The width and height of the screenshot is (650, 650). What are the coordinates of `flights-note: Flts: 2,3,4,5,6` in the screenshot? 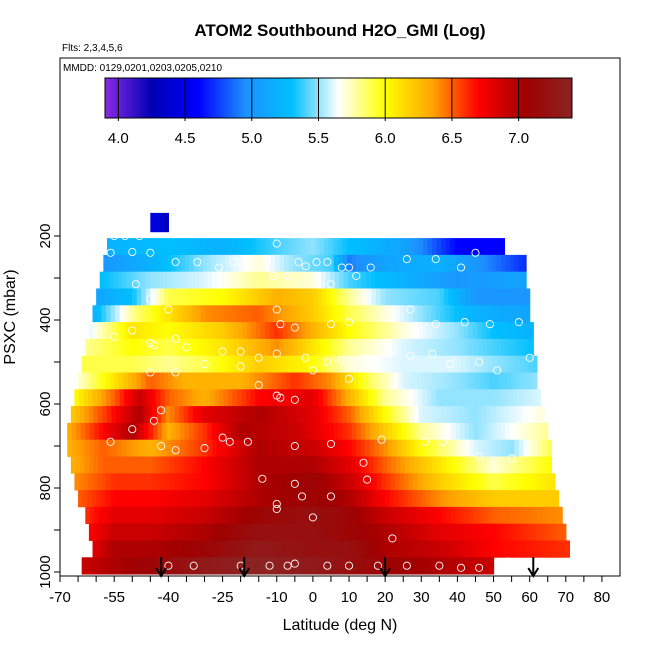 It's located at (92, 48).